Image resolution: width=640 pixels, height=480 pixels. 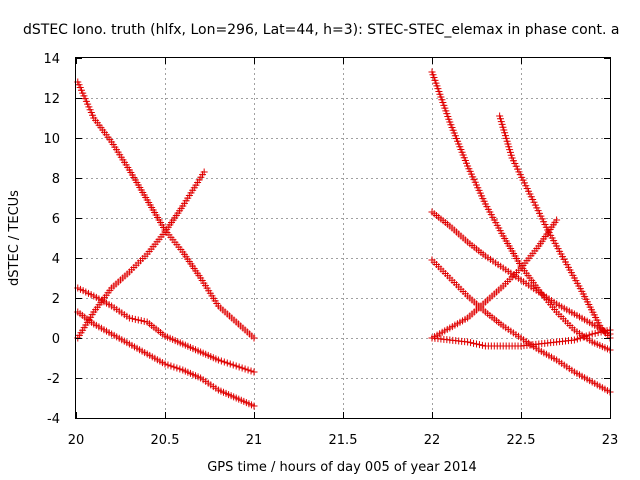 What do you see at coordinates (432, 440) in the screenshot?
I see `x-tick-label: 22` at bounding box center [432, 440].